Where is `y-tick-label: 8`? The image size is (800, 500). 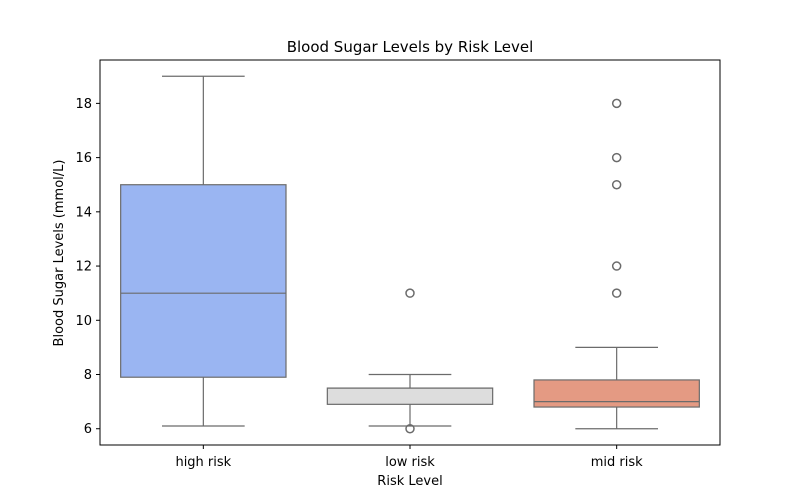
y-tick-label: 8 is located at coordinates (88, 375).